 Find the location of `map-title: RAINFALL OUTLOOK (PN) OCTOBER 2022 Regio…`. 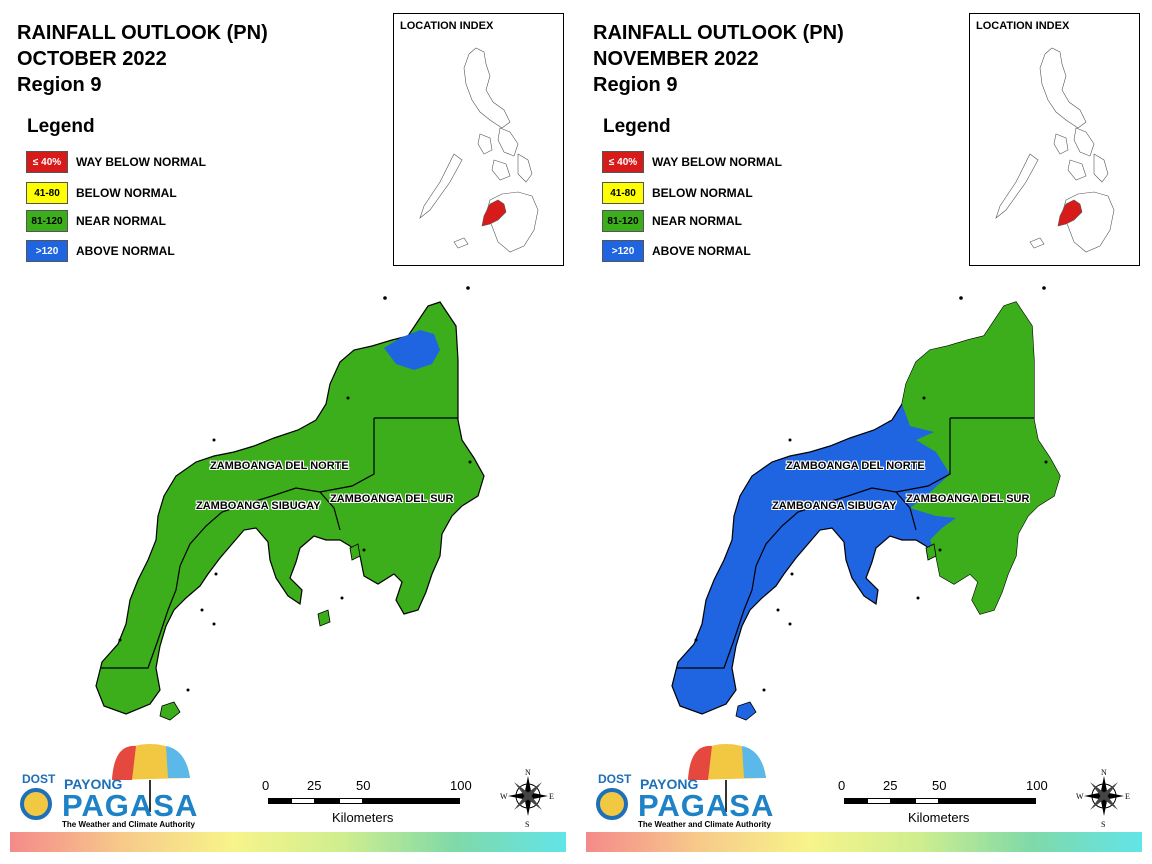

map-title: RAINFALL OUTLOOK (PN) OCTOBER 2022 Regio… is located at coordinates (142, 59).